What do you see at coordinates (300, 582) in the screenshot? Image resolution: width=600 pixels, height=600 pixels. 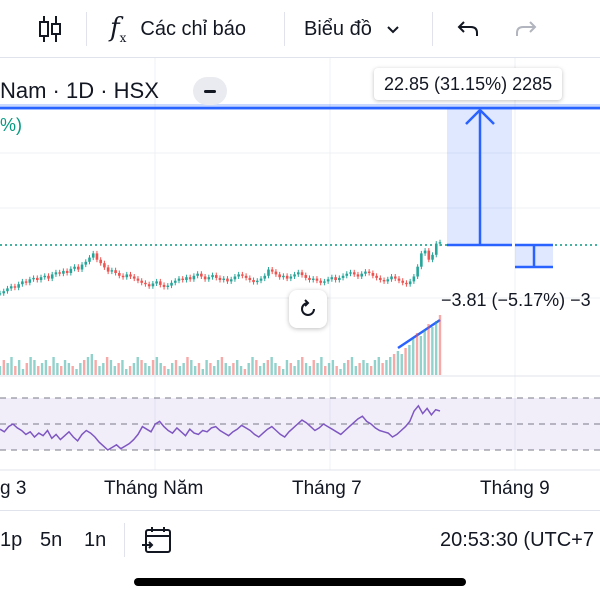 I see `home-indicator` at bounding box center [300, 582].